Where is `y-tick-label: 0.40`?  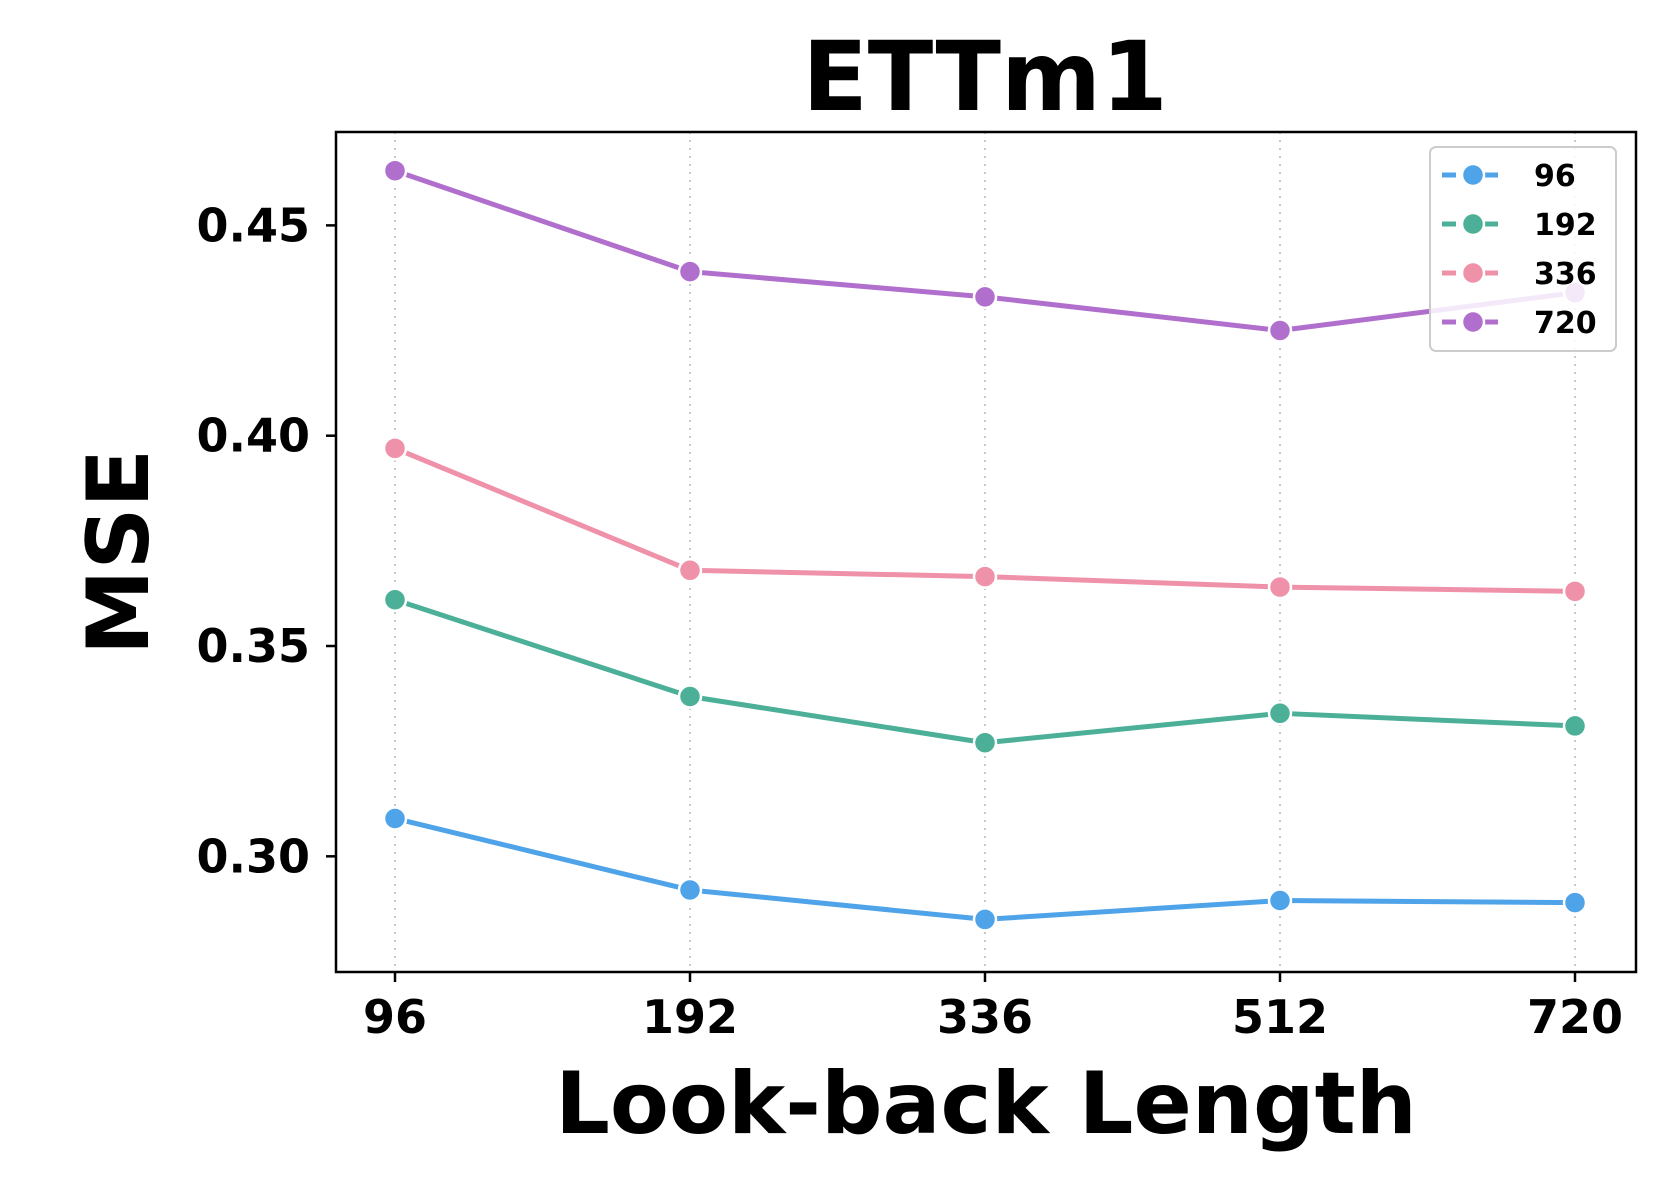 y-tick-label: 0.40 is located at coordinates (254, 436).